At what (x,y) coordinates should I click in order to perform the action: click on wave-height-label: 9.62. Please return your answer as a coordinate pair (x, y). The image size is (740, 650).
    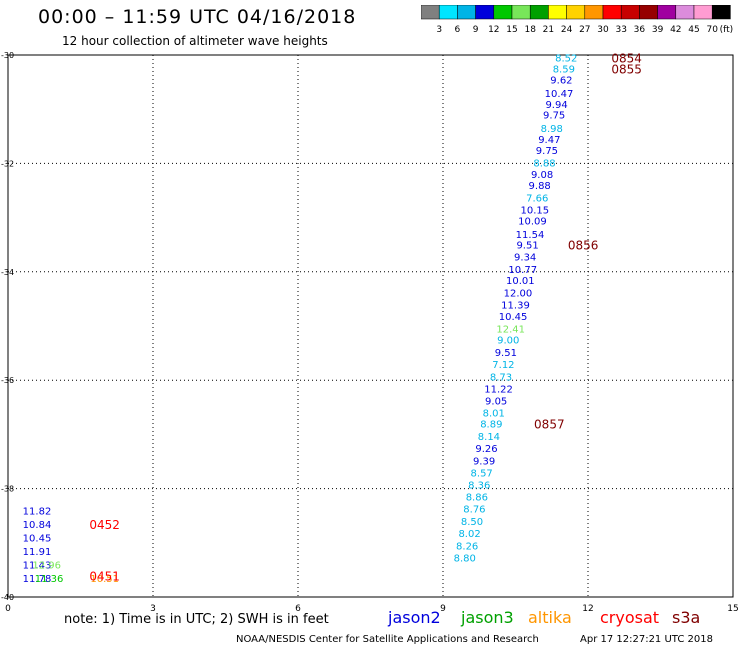
    Looking at the image, I should click on (561, 80).